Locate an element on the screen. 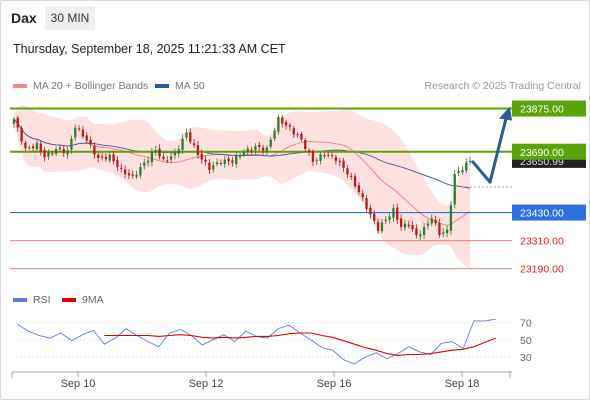  rsi-ma-line is located at coordinates (300, 344).